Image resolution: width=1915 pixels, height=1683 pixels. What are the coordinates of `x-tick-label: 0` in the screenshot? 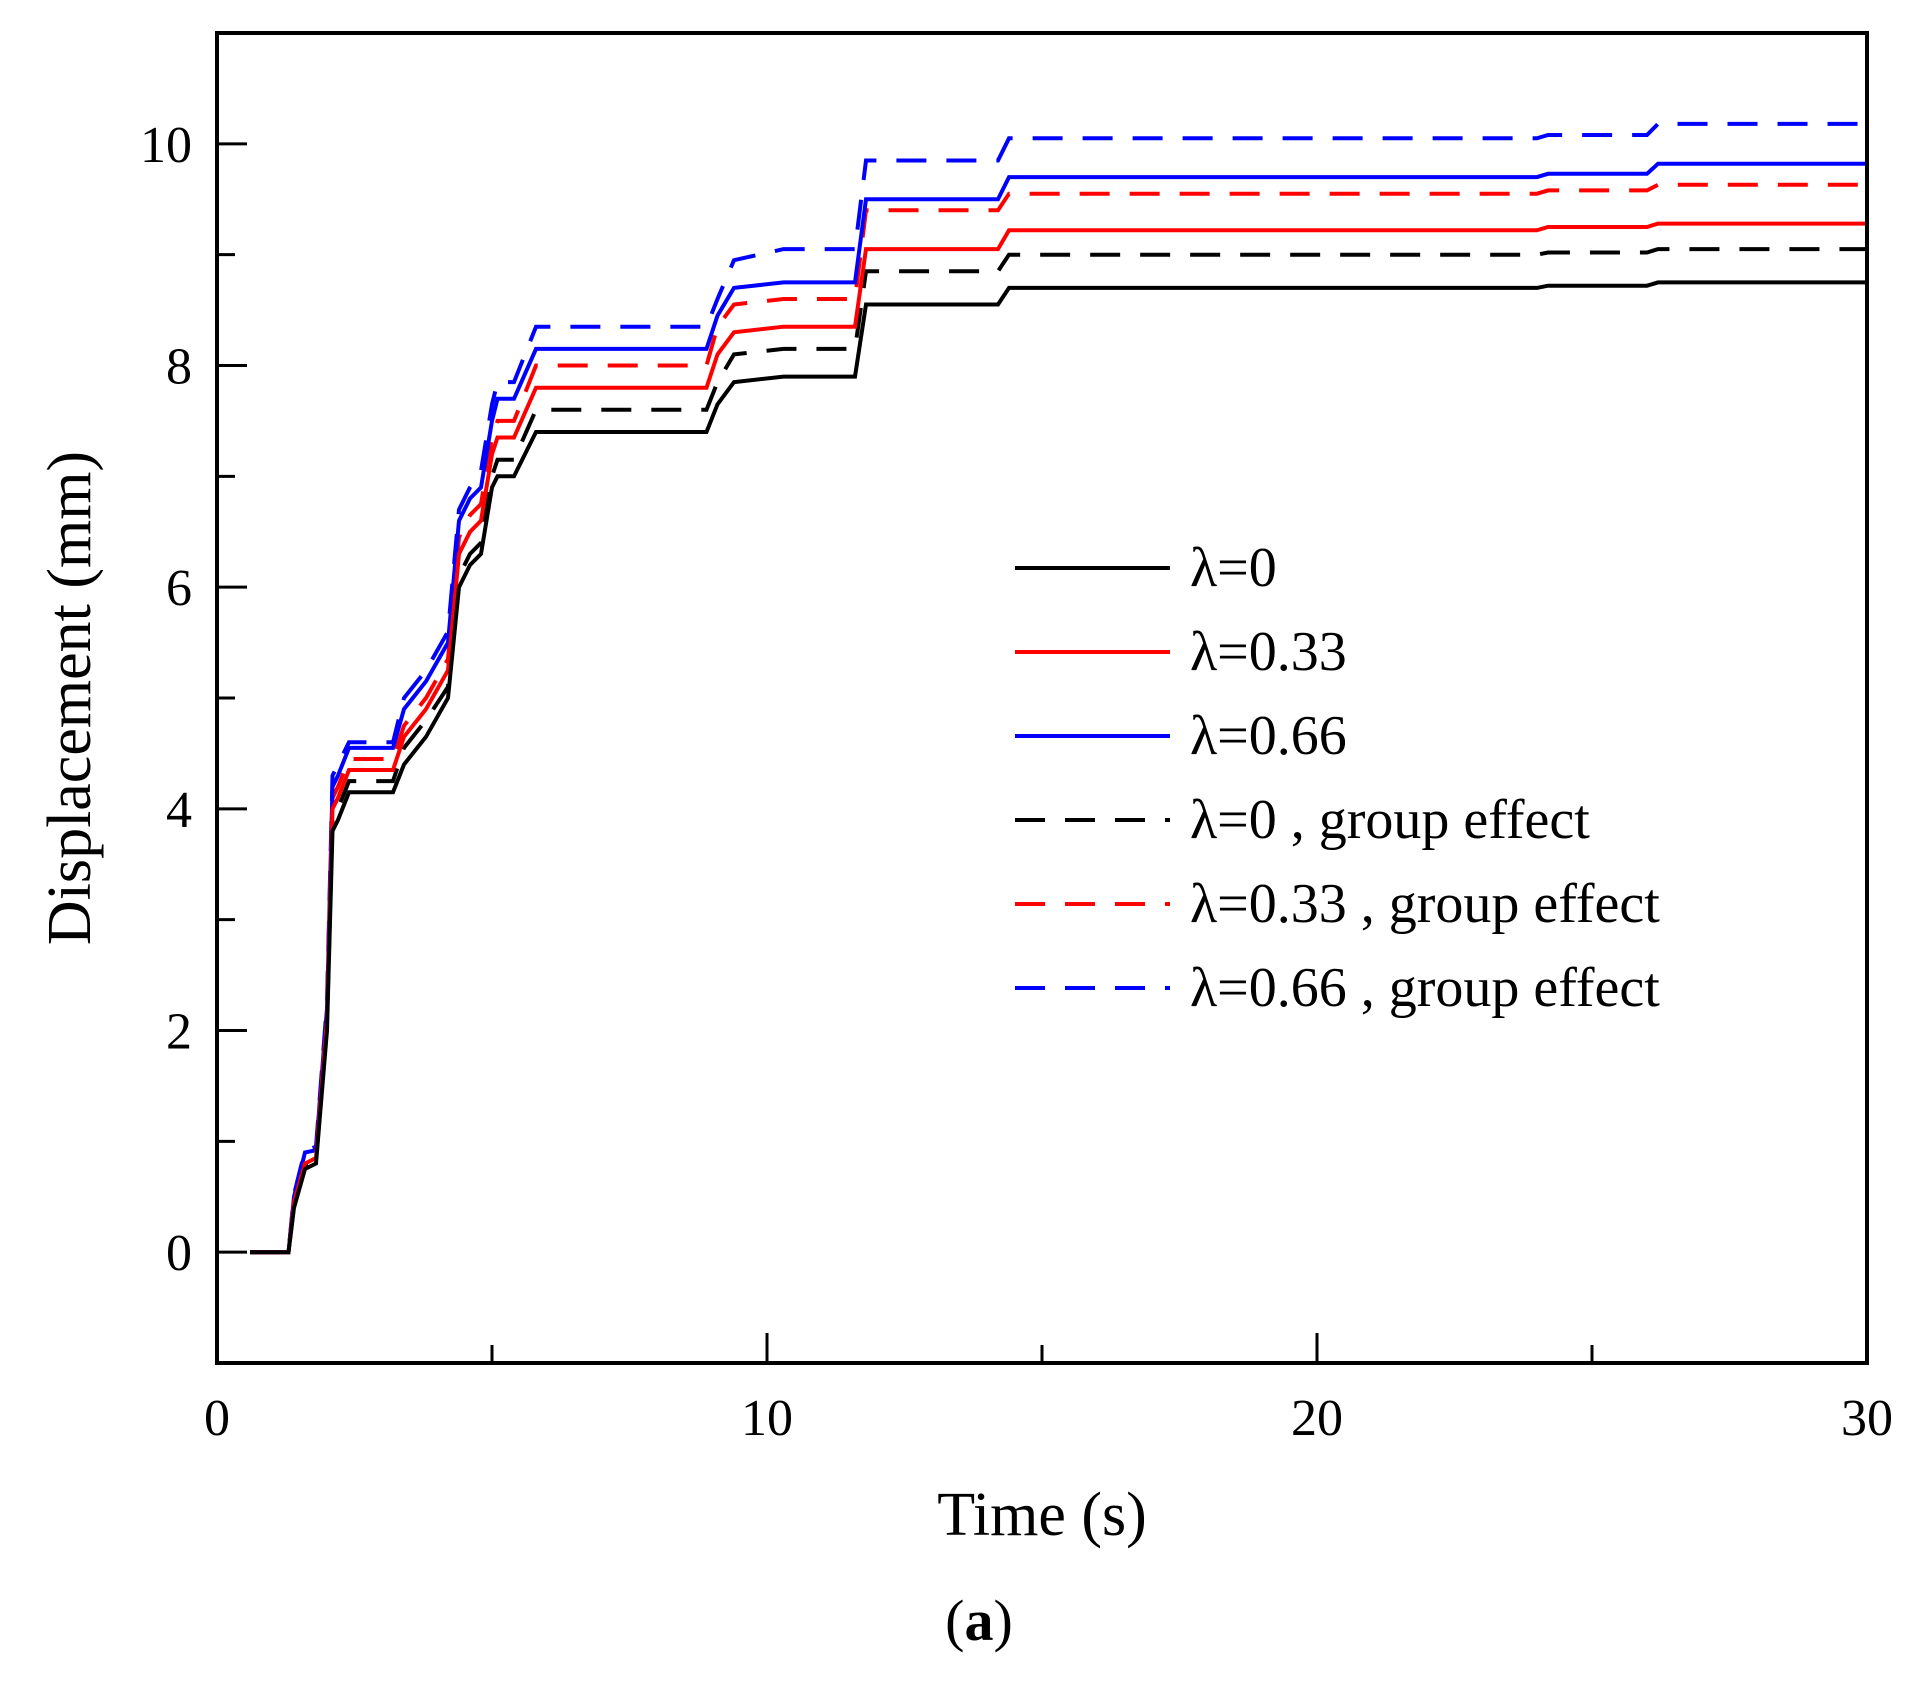 It's located at (217, 1418).